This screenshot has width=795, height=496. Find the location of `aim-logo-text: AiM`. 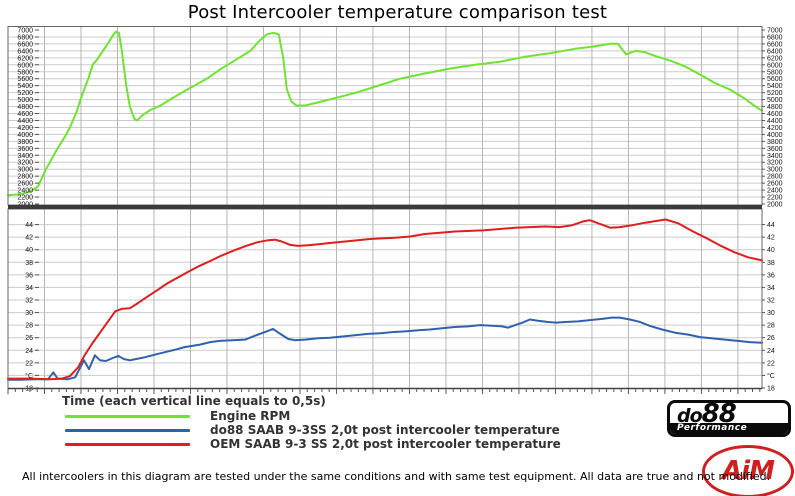

aim-logo-text: AiM is located at coordinates (748, 470).